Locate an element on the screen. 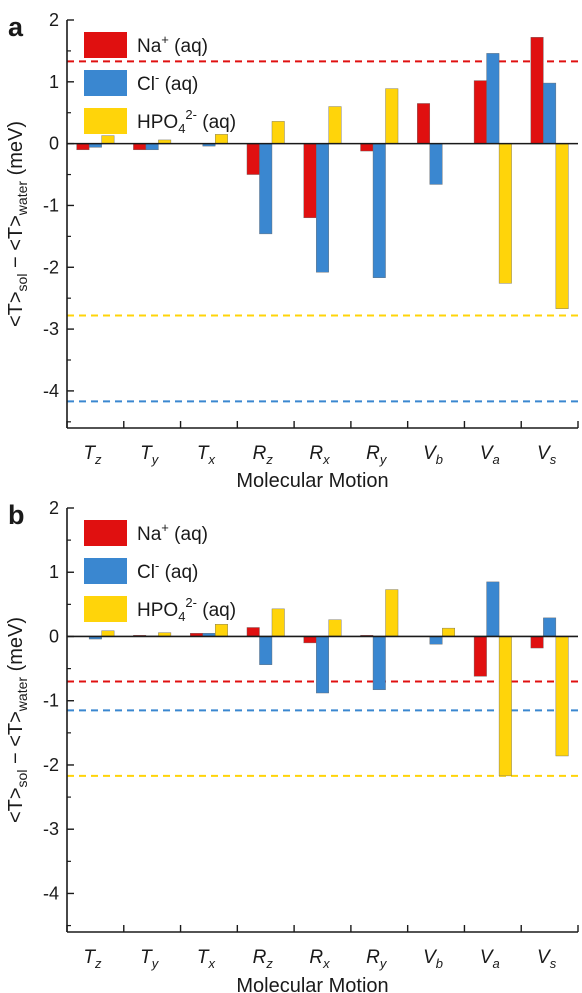 Image resolution: width=582 pixels, height=993 pixels. panel-letter: a is located at coordinates (16, 27).